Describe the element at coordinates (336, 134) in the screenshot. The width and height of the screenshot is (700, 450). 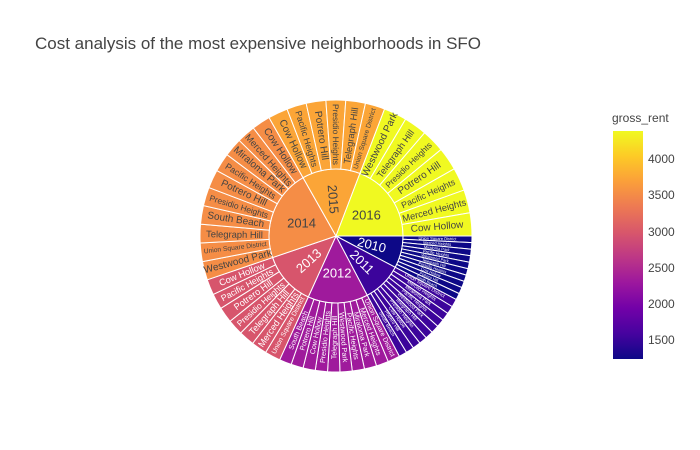
I see `neighborhood-label: Presidio Heights` at that location.